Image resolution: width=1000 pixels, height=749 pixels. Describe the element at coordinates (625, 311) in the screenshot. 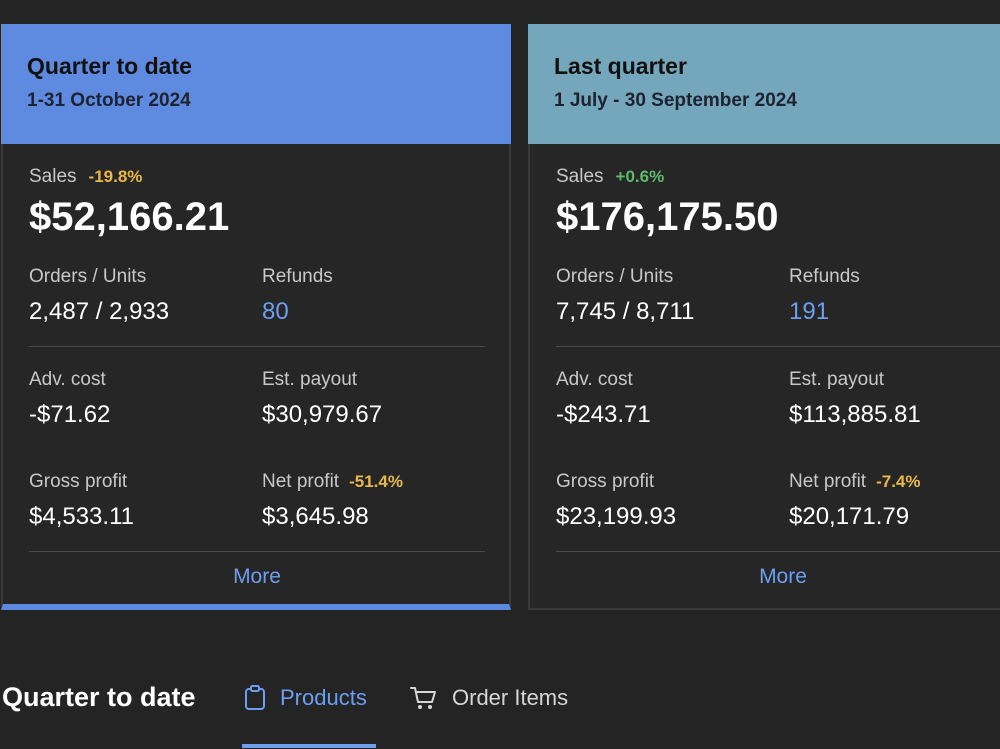

I see `orders-units-value: 7,745 / 8,711` at that location.